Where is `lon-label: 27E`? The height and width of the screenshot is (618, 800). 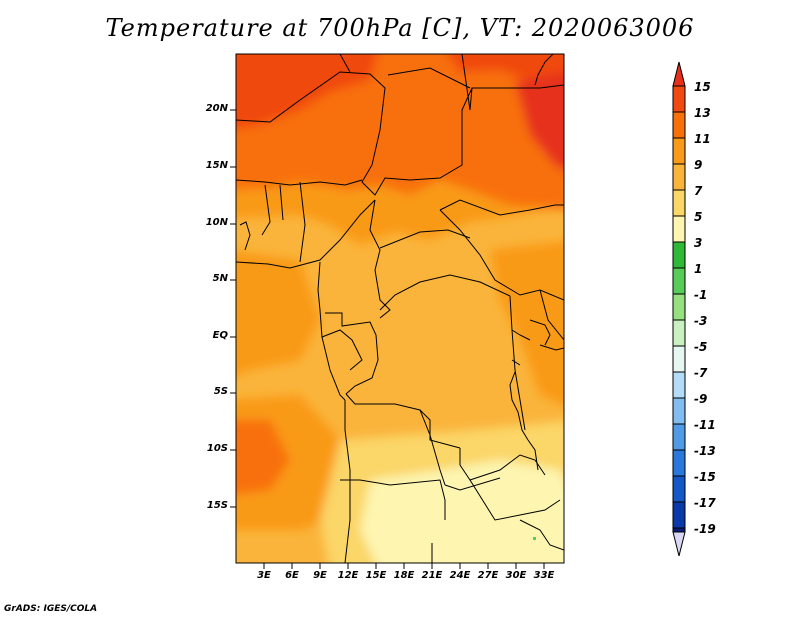 lon-label: 27E is located at coordinates (488, 575).